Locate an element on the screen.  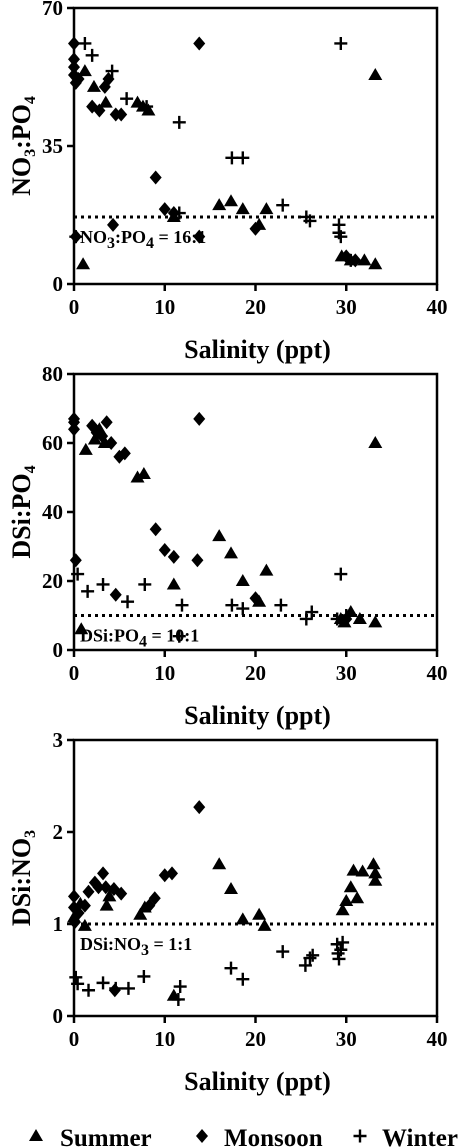
reference-line-label: NO3:PO4 = 16:1 is located at coordinates (143, 239).